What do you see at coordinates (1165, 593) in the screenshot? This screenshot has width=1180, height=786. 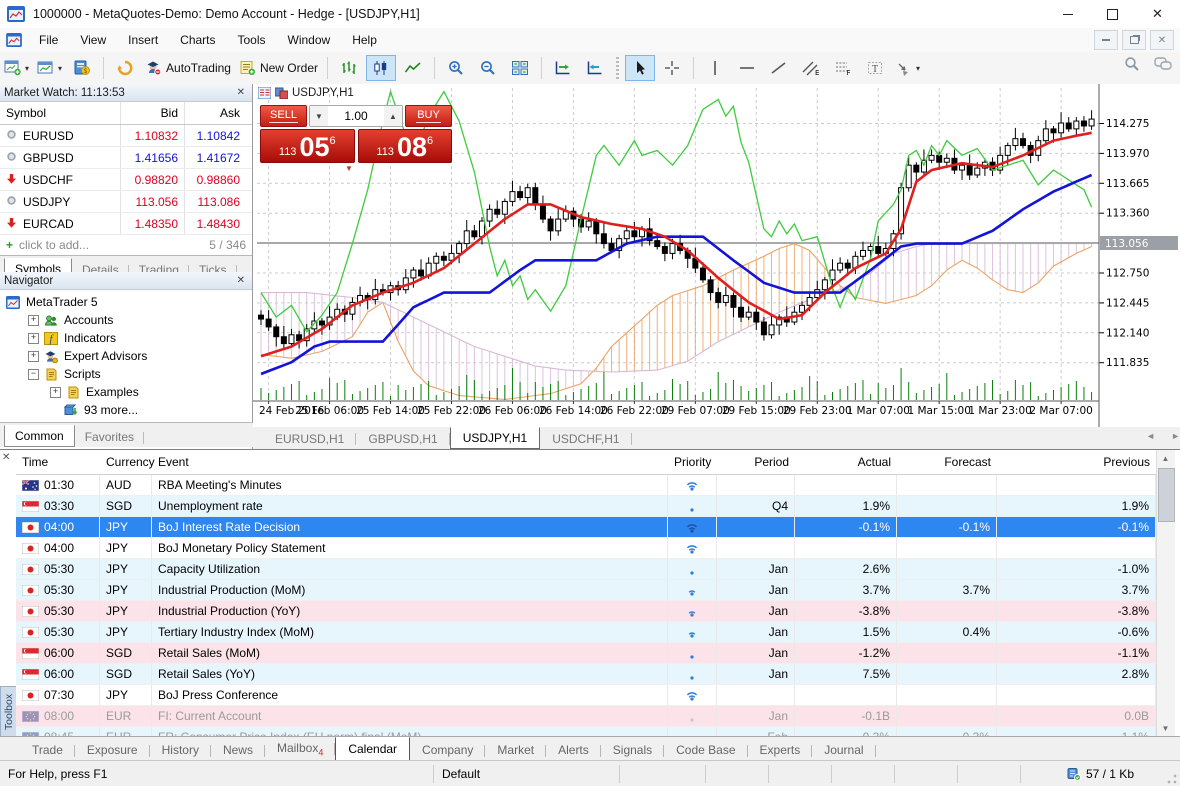 I see `calendar-scrollbar: ▲ ▼` at bounding box center [1165, 593].